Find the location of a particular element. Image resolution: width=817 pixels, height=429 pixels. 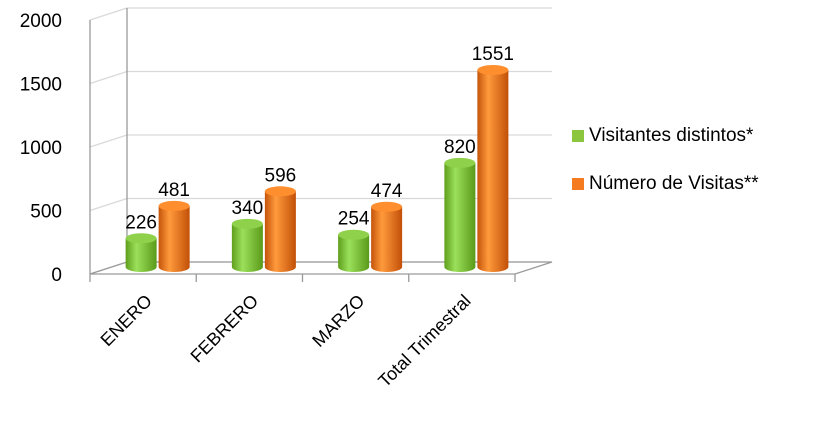

floor is located at coordinates (321, 268).